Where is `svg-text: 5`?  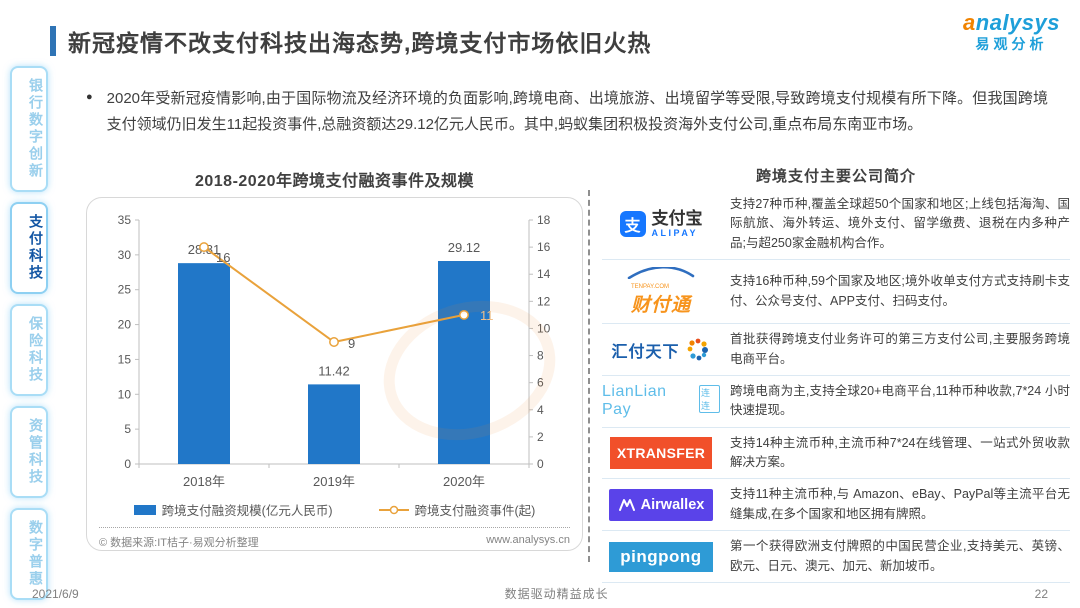
svg-text: 5 is located at coordinates (127, 429).